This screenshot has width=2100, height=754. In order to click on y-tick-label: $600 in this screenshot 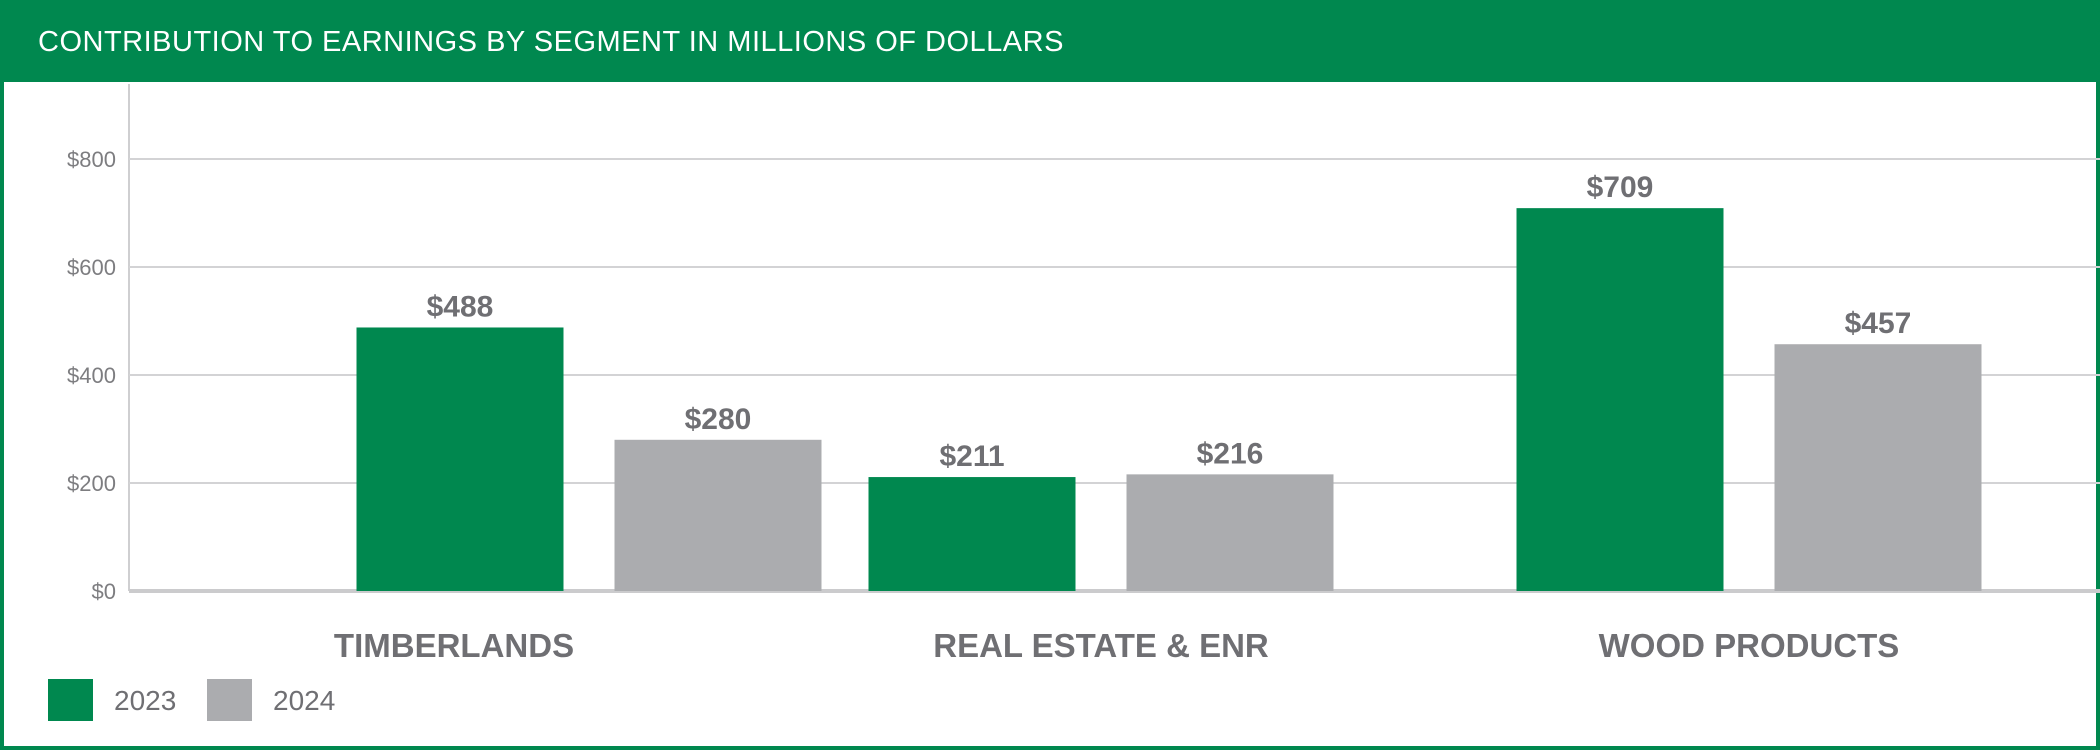, I will do `click(91, 267)`.